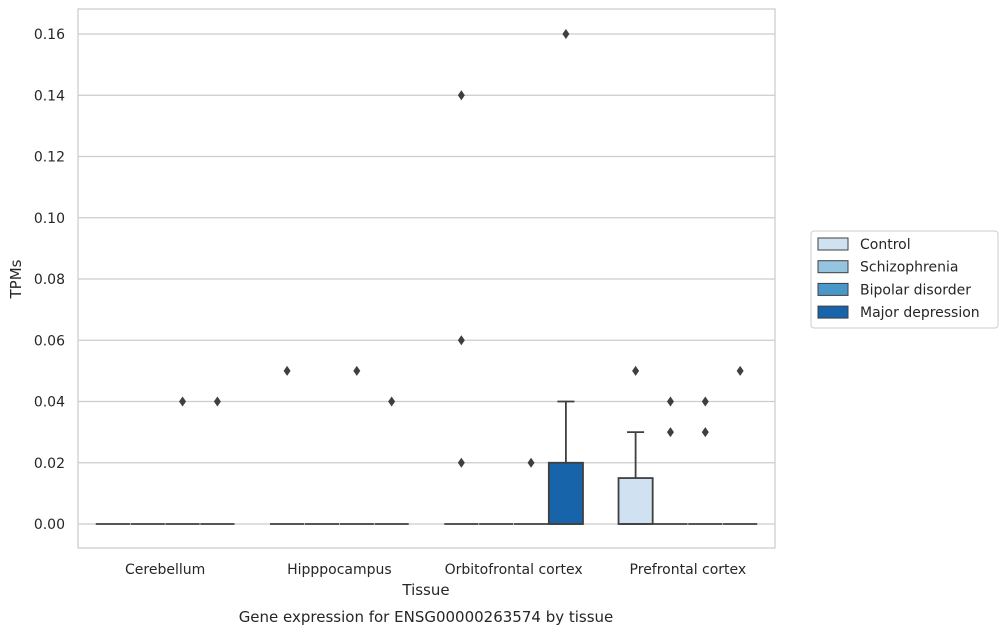  Describe the element at coordinates (165, 570) in the screenshot. I see `x-tick-label: Cerebellum` at that location.